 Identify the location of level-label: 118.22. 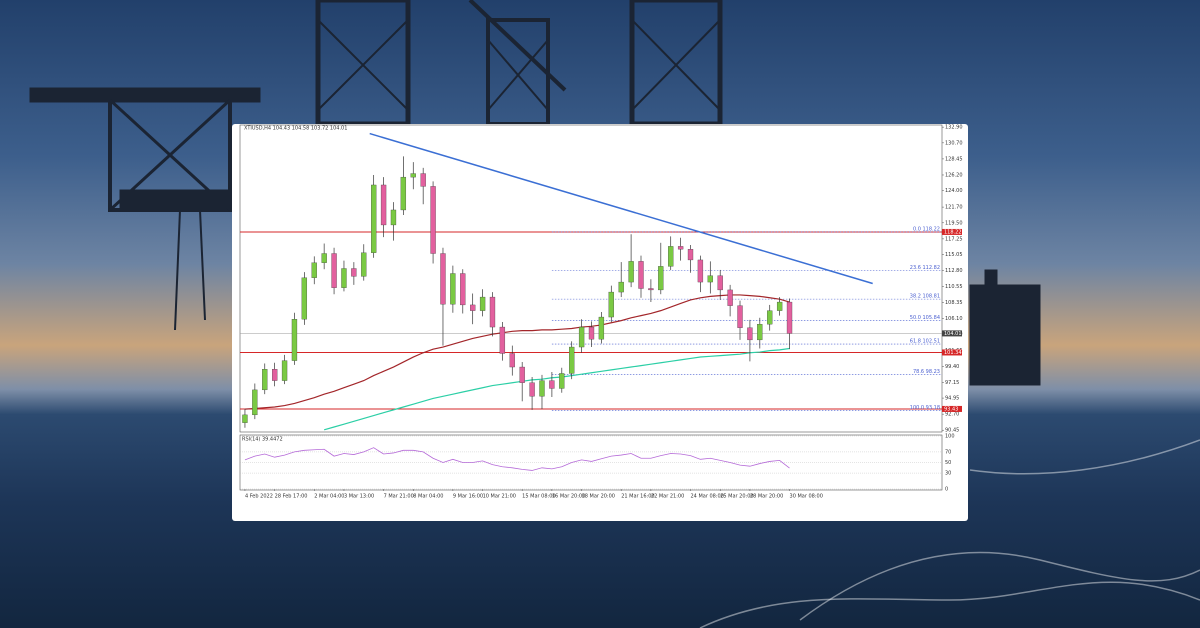
(953, 232).